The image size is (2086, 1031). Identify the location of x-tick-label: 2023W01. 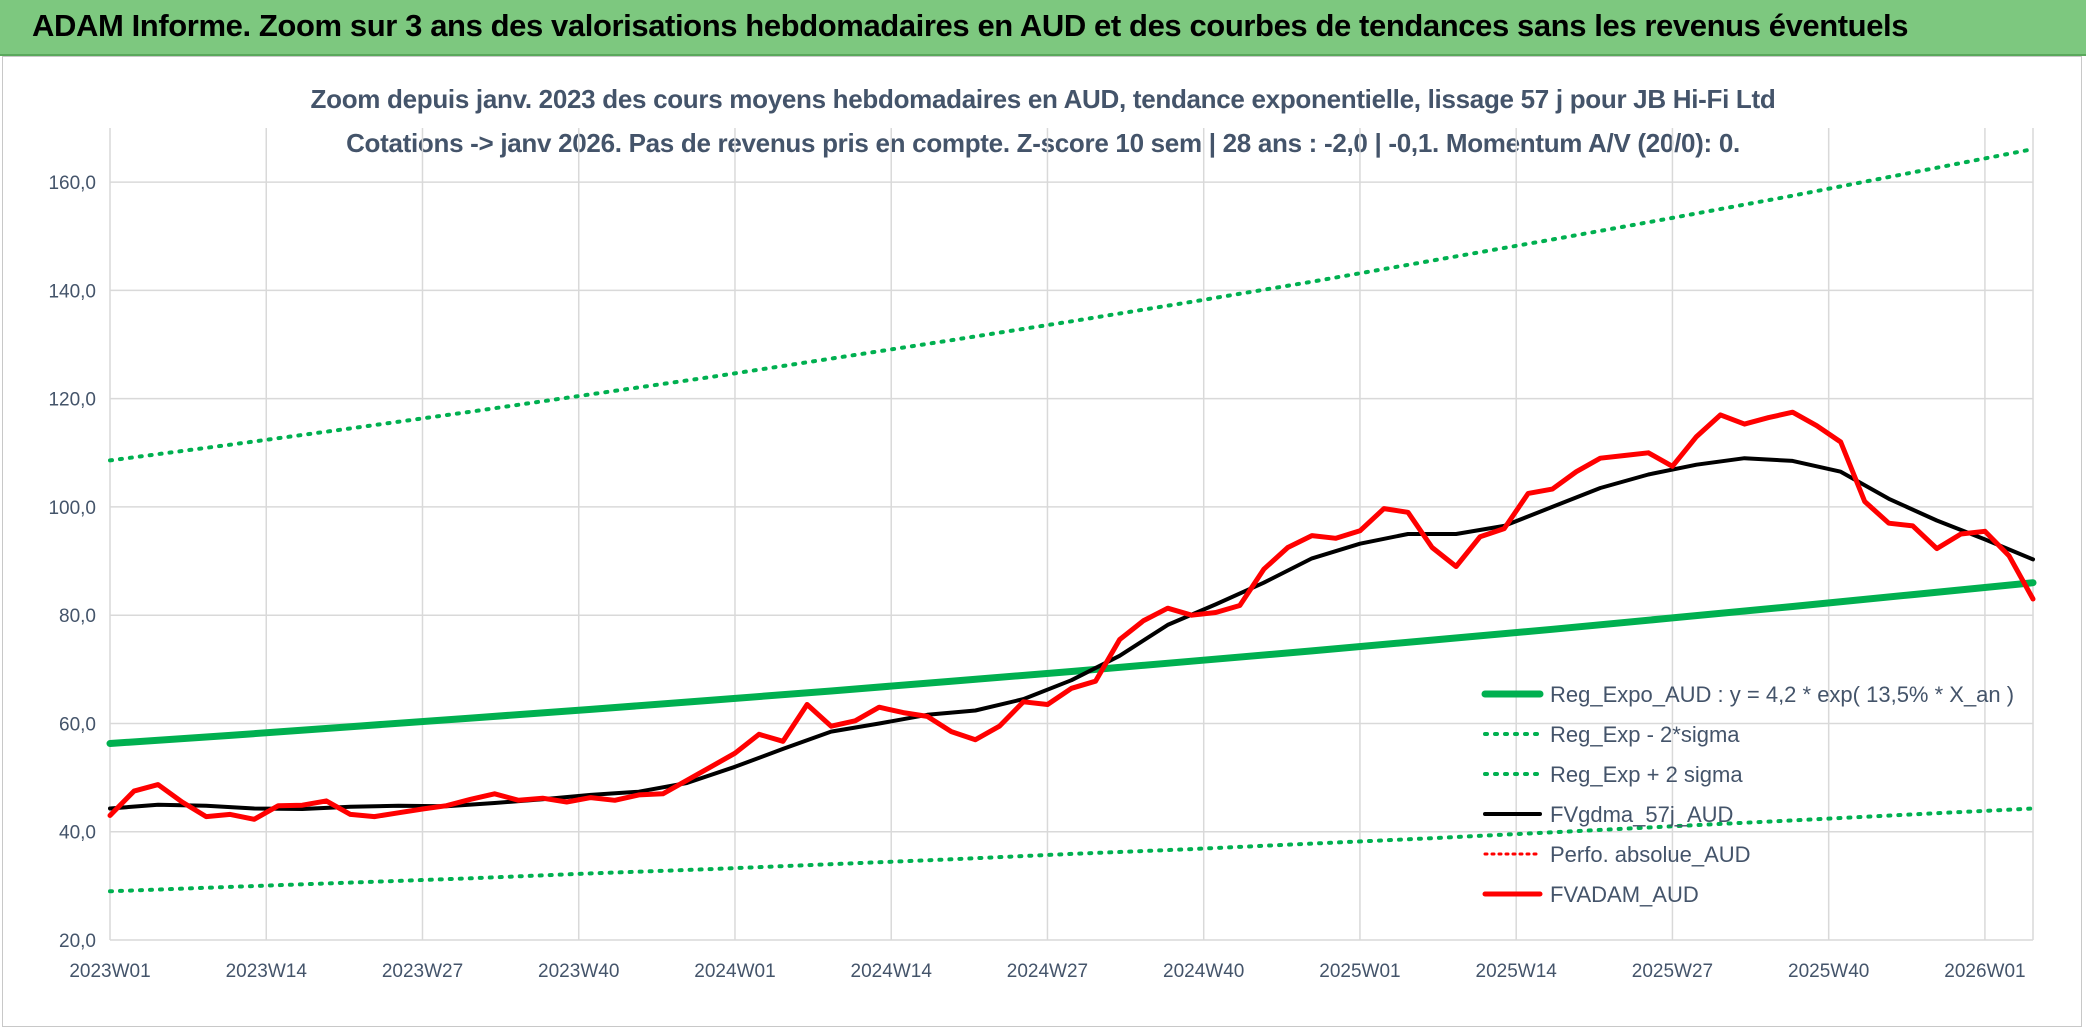
(109, 971).